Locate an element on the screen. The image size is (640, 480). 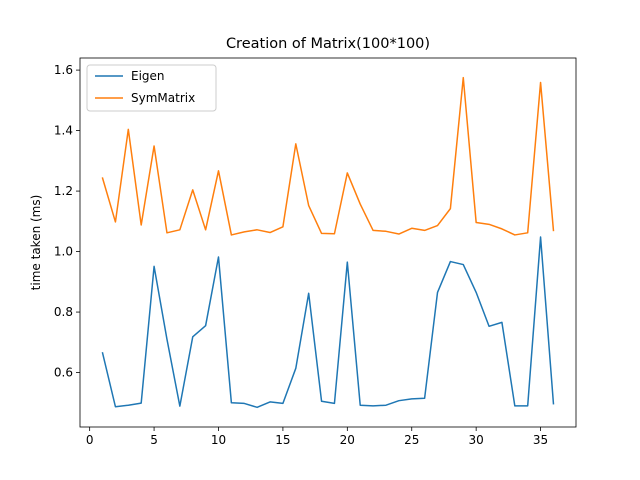
x-axis: 0 5 10 15 20 25 30 35 is located at coordinates (317, 437).